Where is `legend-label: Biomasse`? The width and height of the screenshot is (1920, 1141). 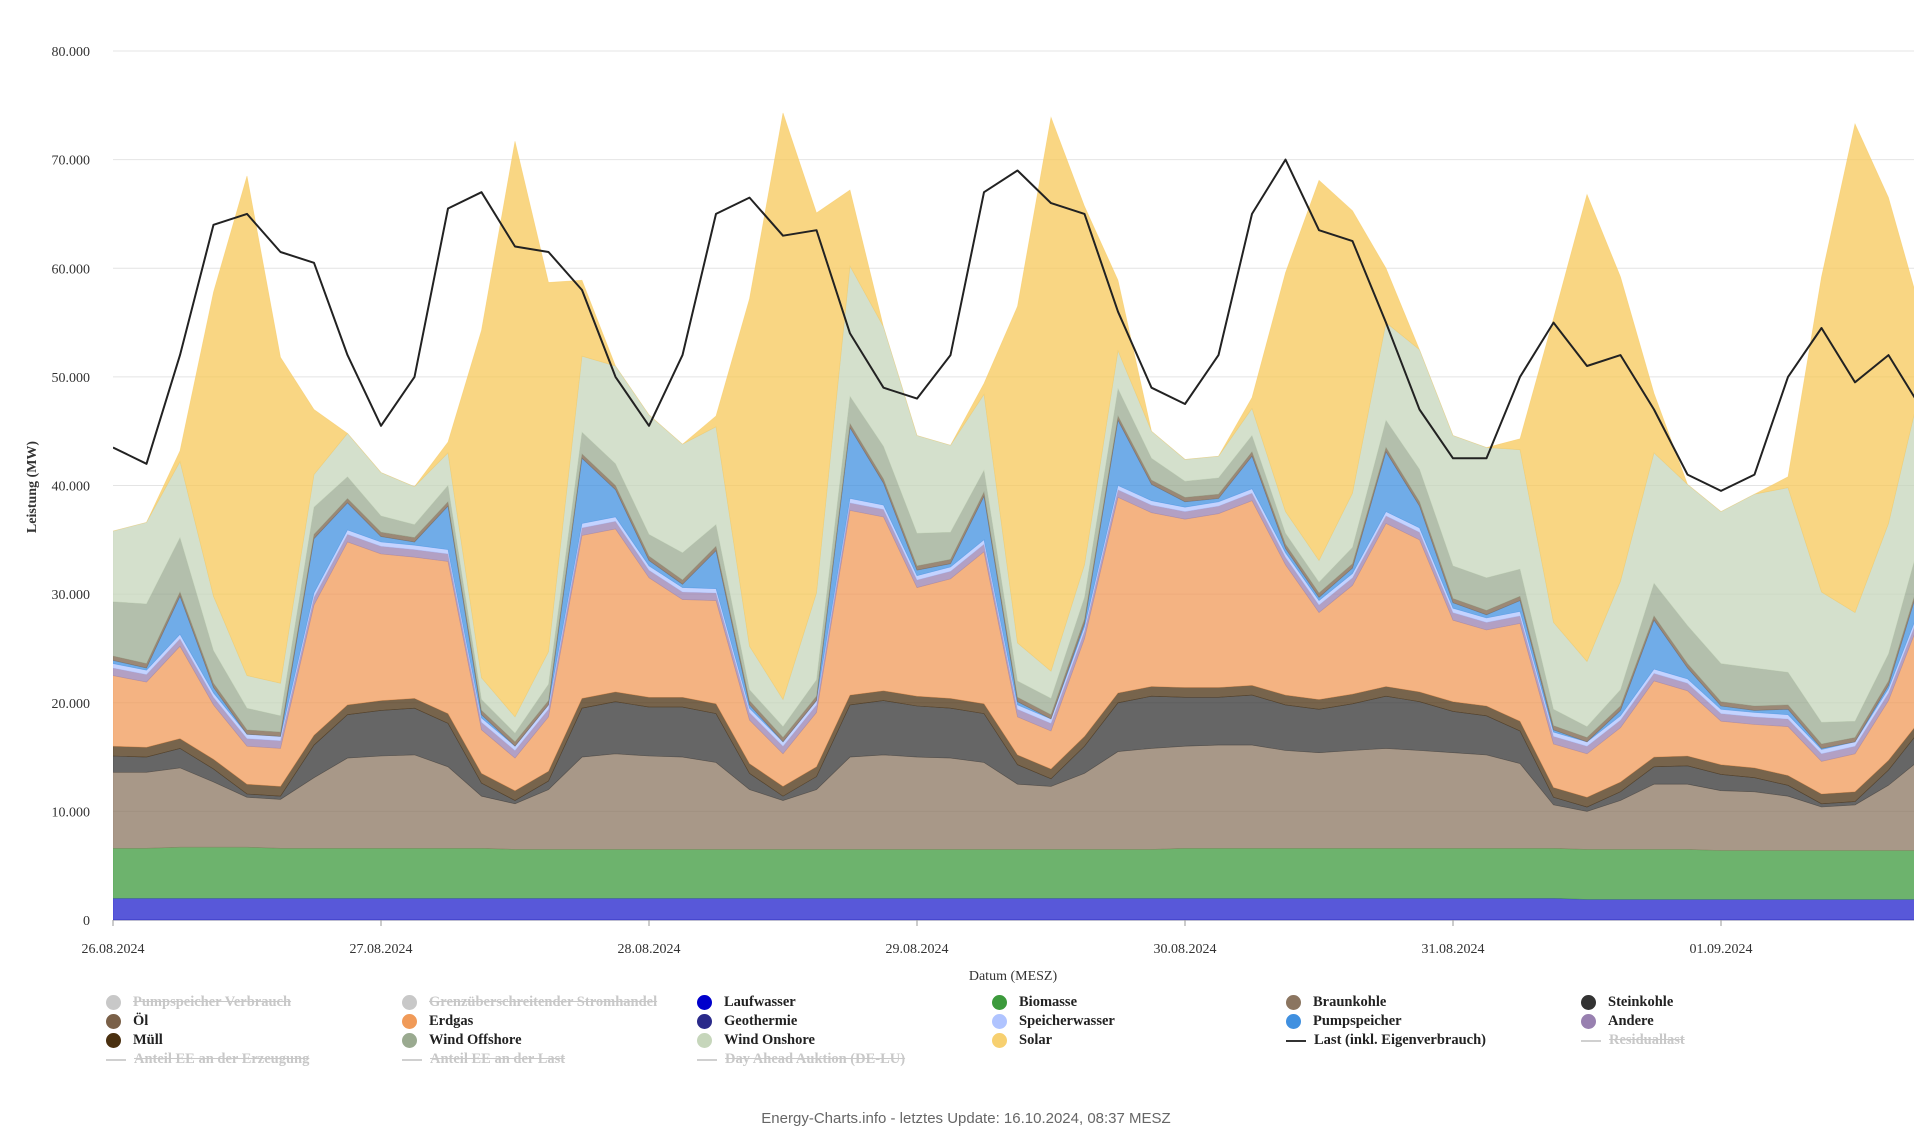 legend-label: Biomasse is located at coordinates (1048, 1002).